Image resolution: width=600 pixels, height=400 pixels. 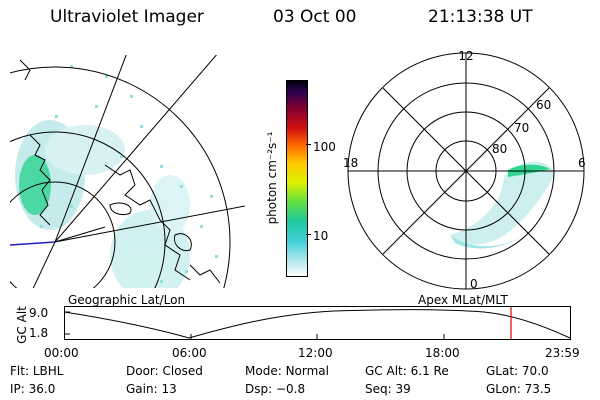 What do you see at coordinates (403, 389) in the screenshot?
I see `seq-value: 39` at bounding box center [403, 389].